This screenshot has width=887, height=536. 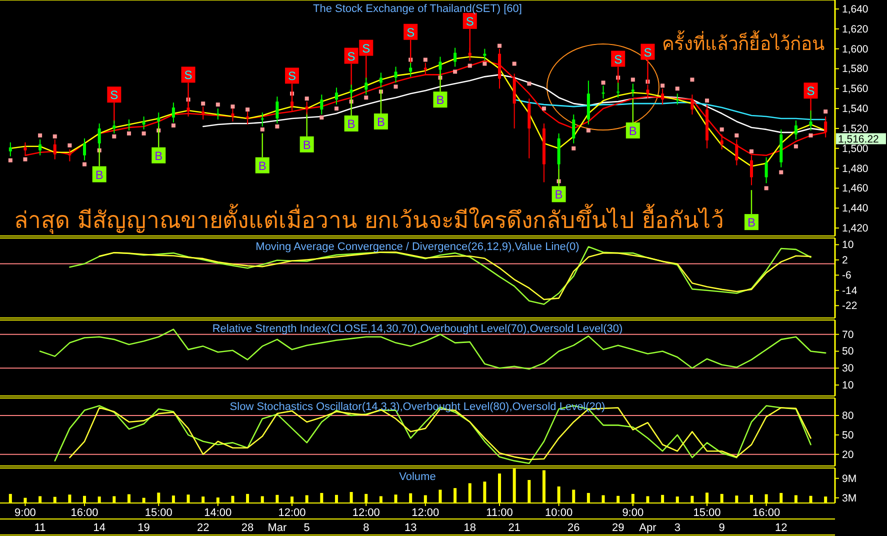 I want to click on category-label: 18, so click(x=470, y=528).